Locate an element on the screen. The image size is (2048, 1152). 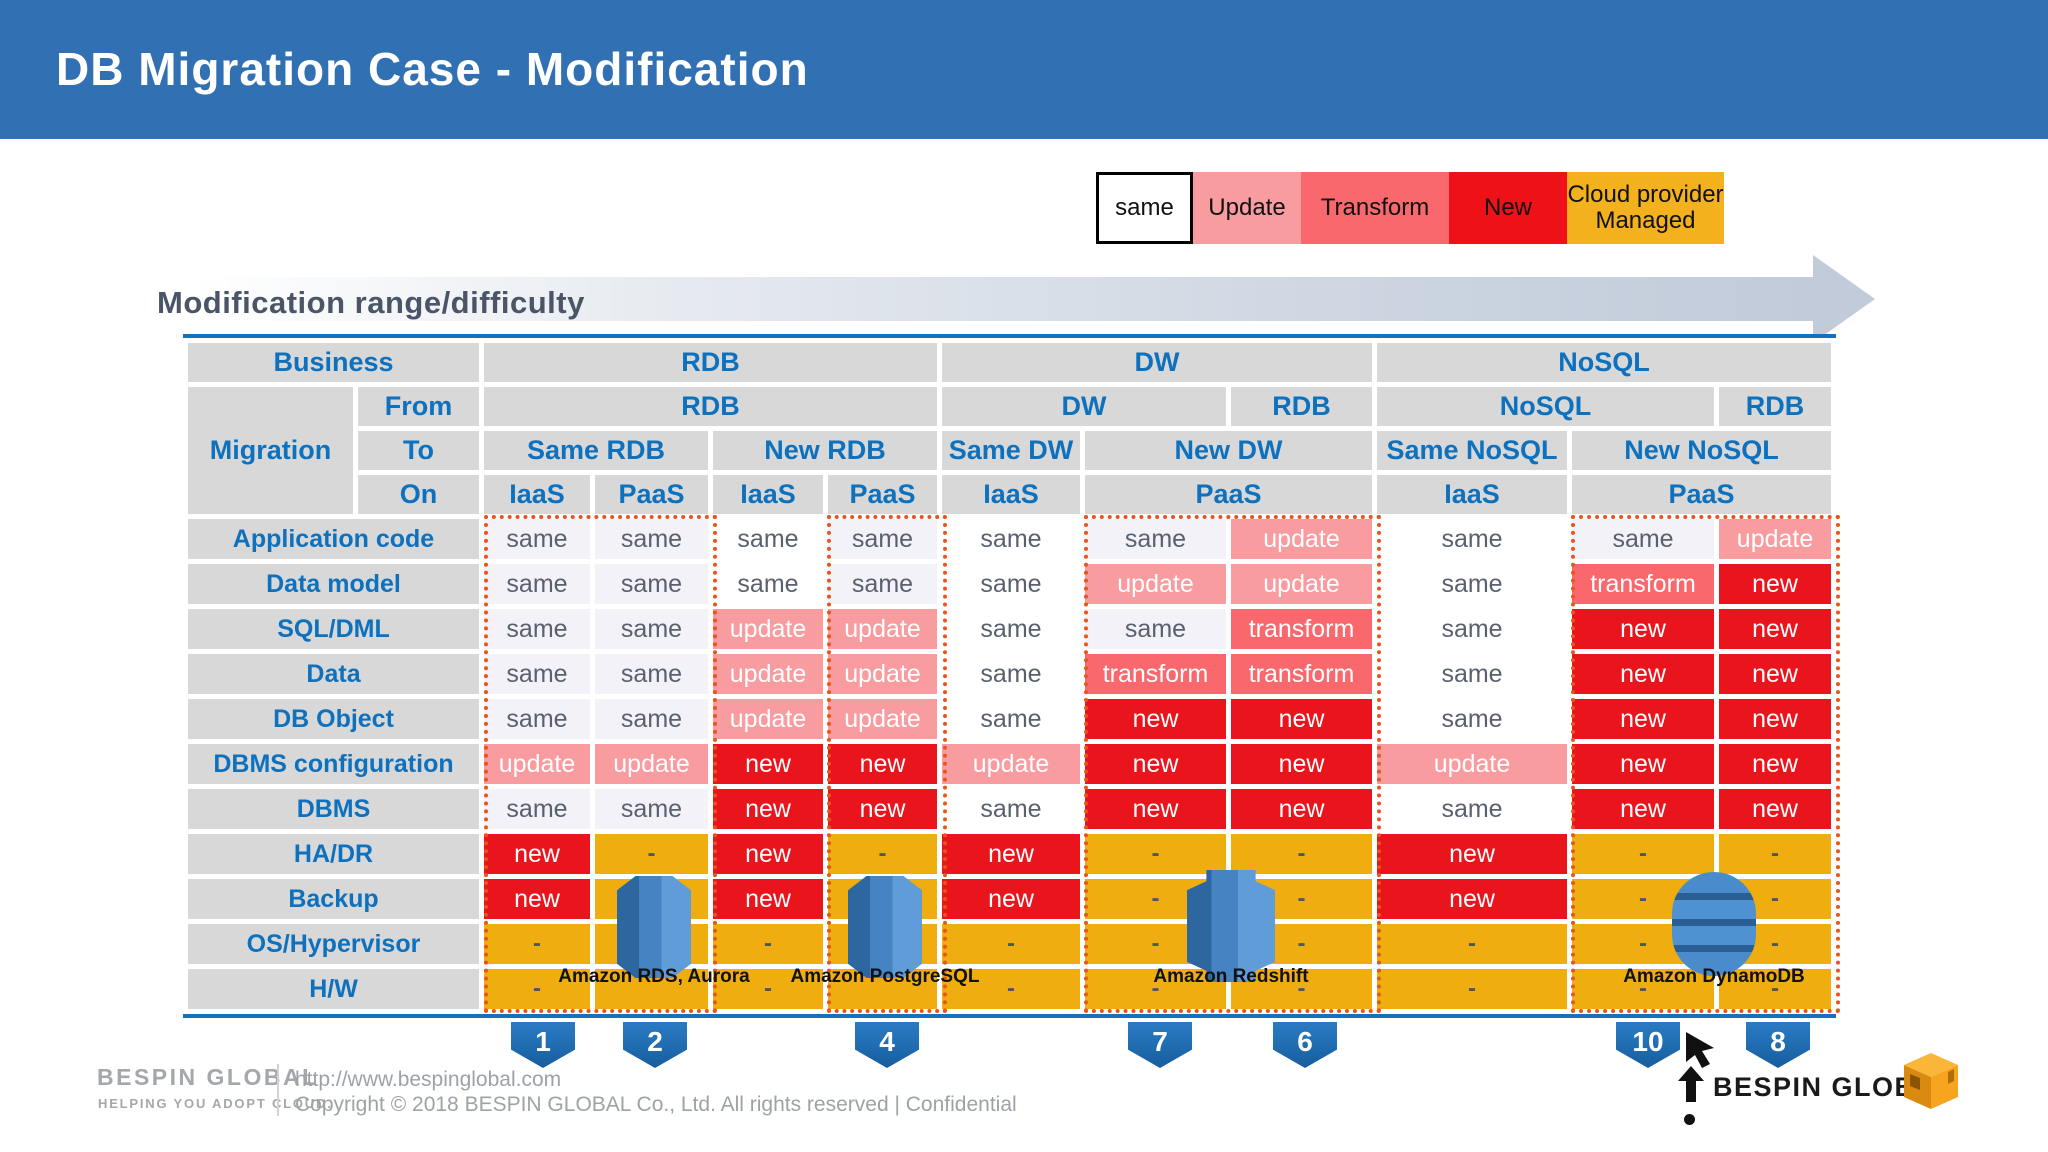
business-dw: DW is located at coordinates (1157, 362).